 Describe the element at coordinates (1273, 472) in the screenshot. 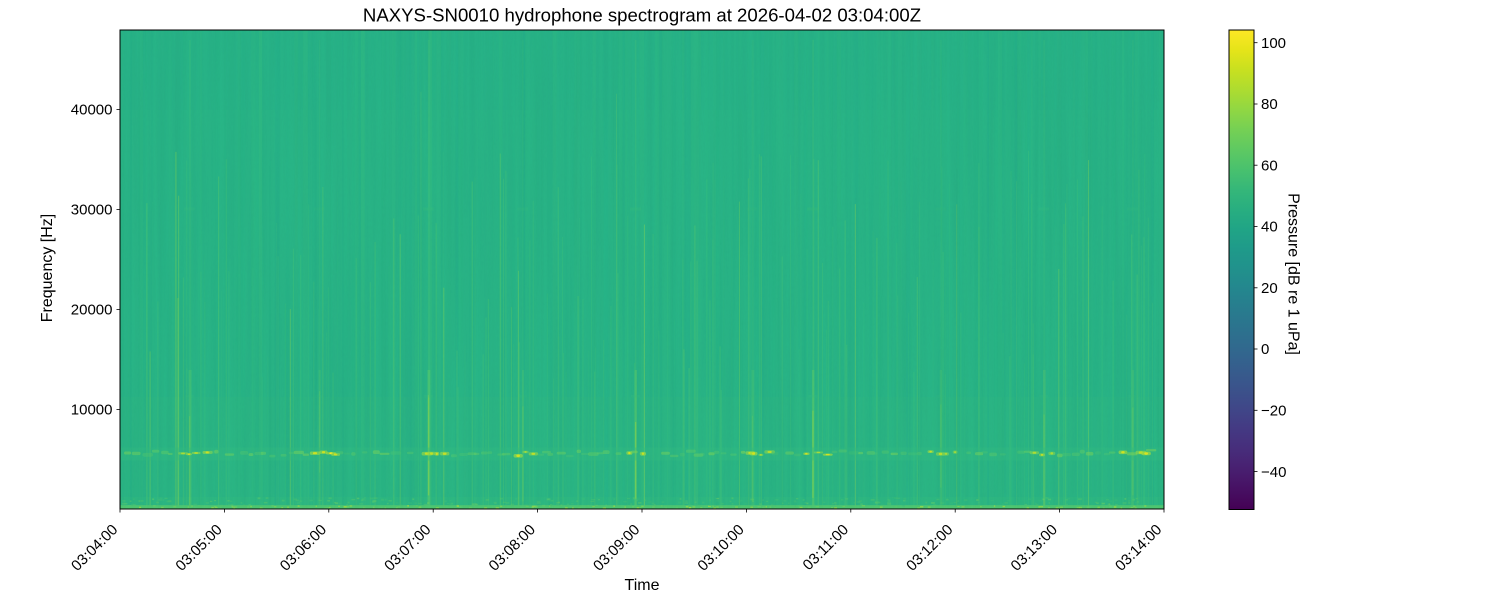

I see `svg-text: −40` at that location.